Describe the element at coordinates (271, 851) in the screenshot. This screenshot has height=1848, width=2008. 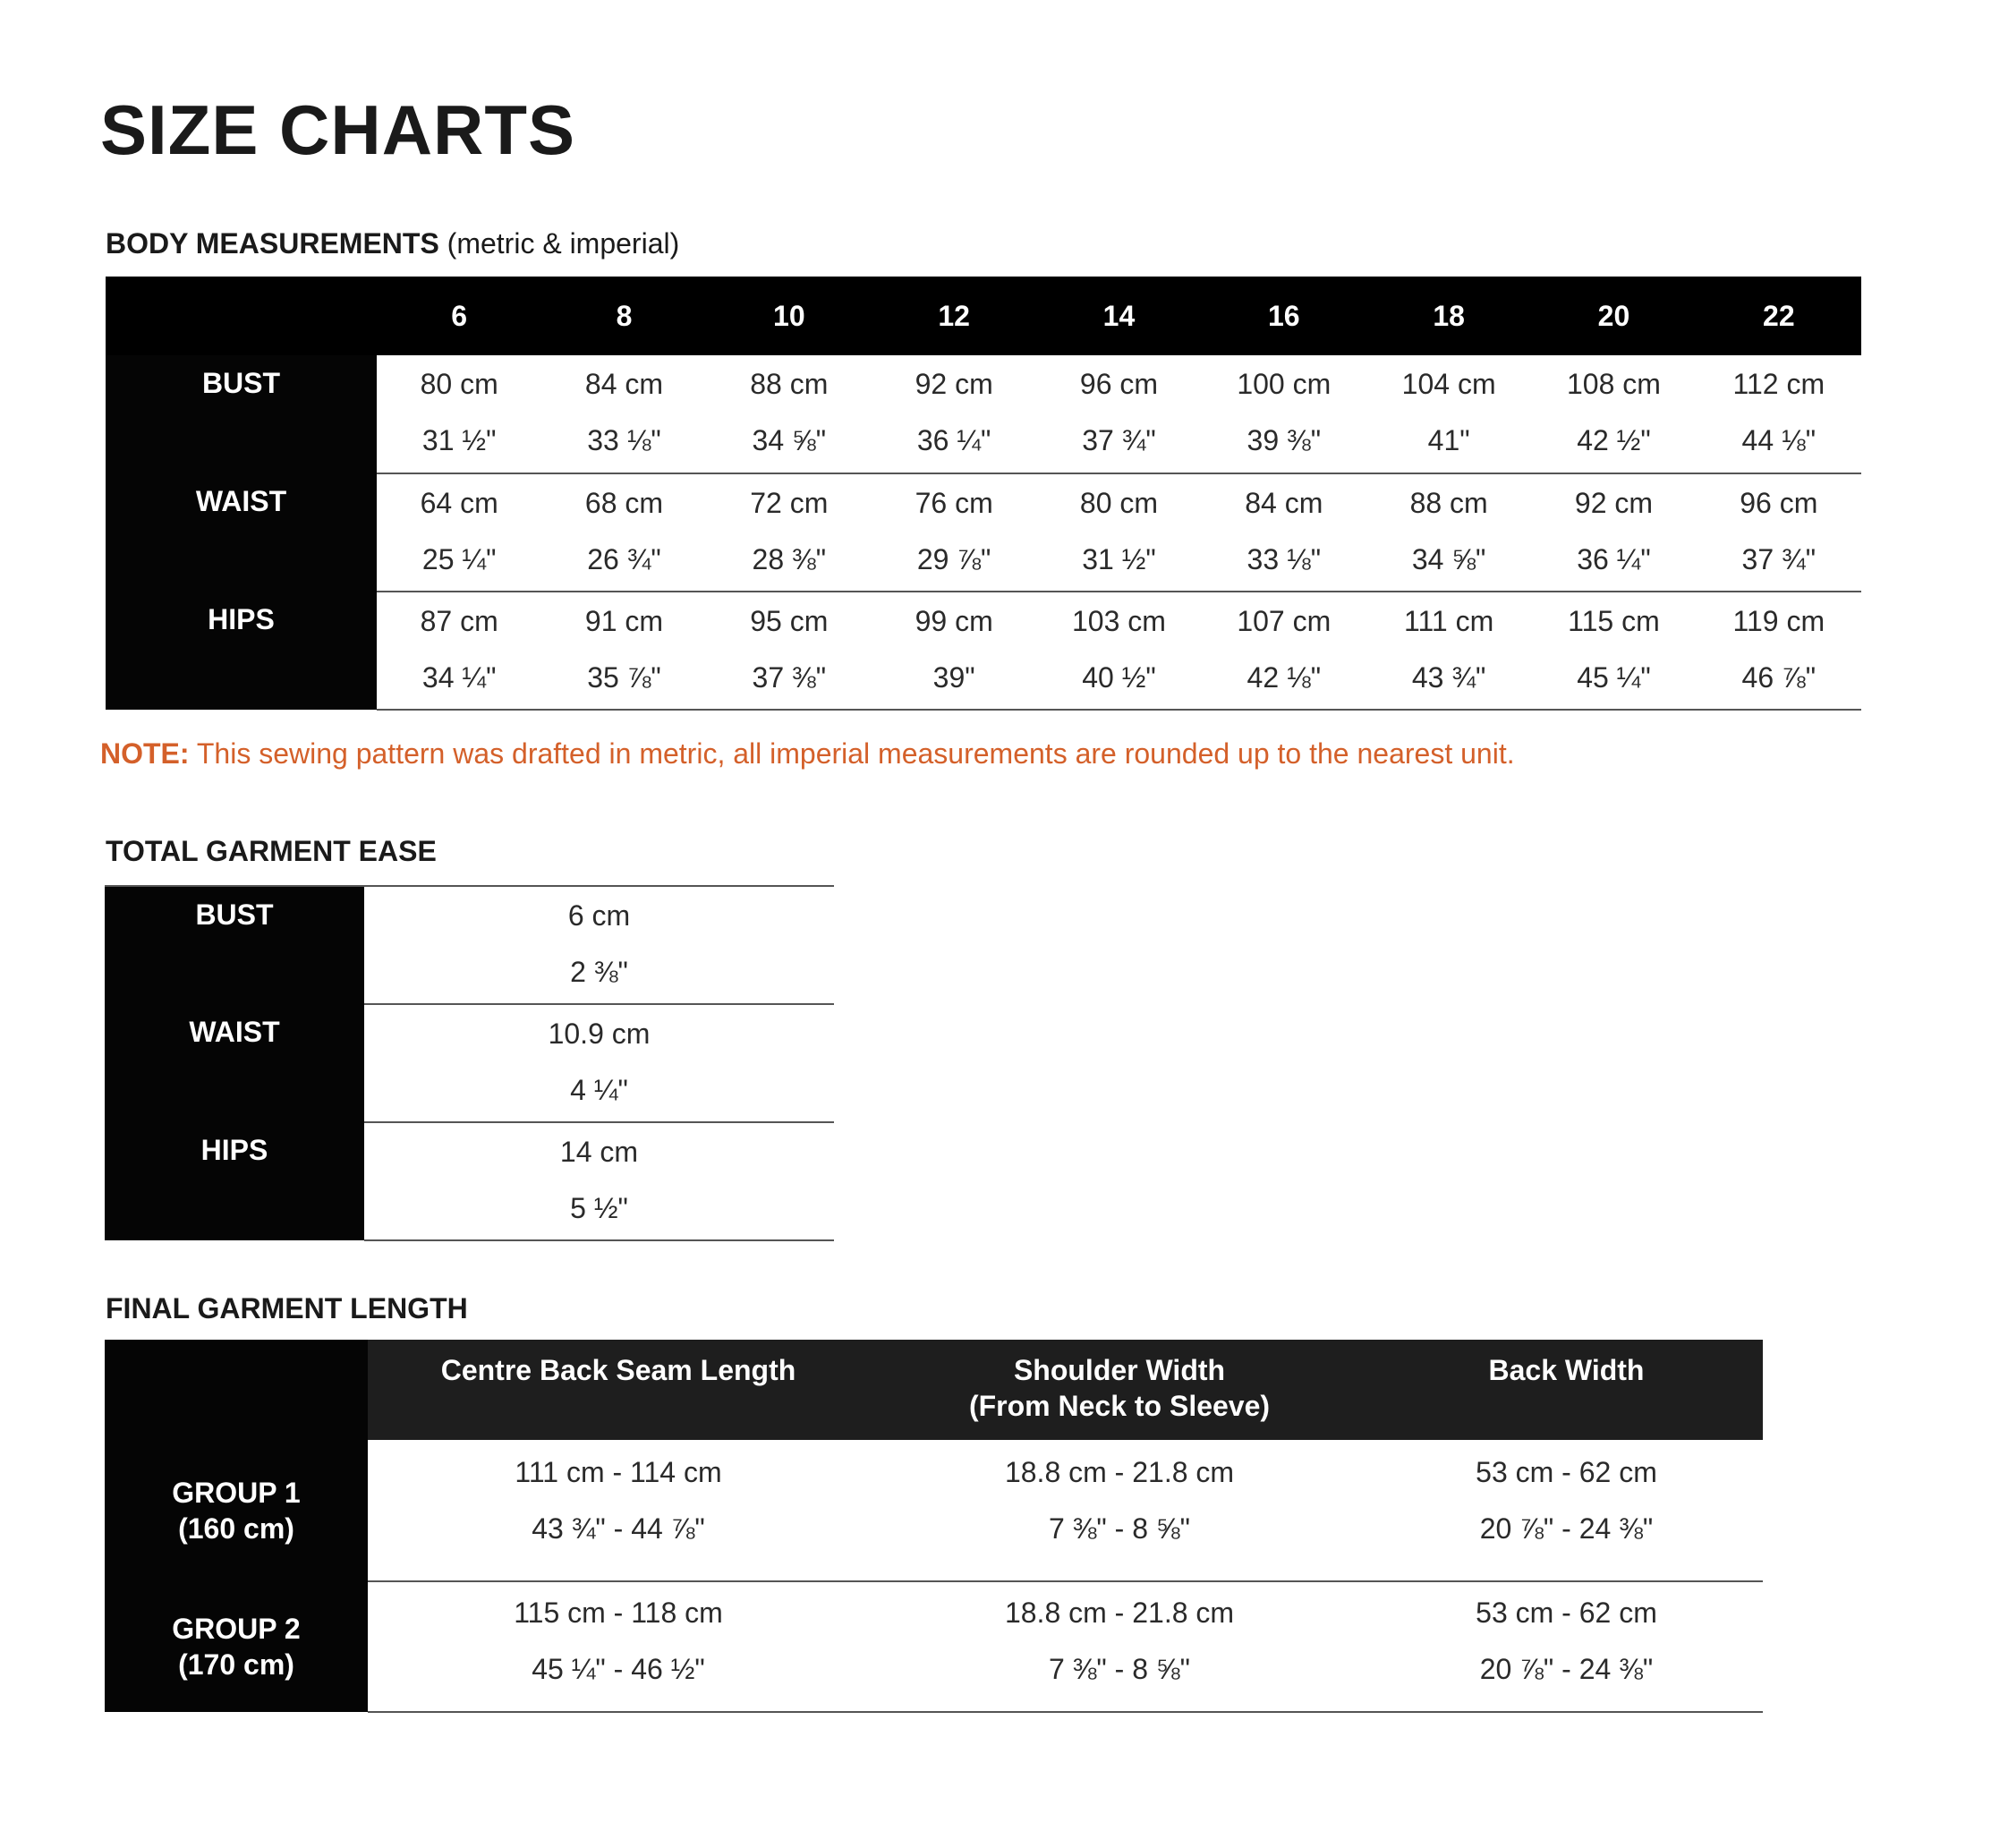
I see `garment-ease-heading: TOTAL GARMENT EASE` at that location.